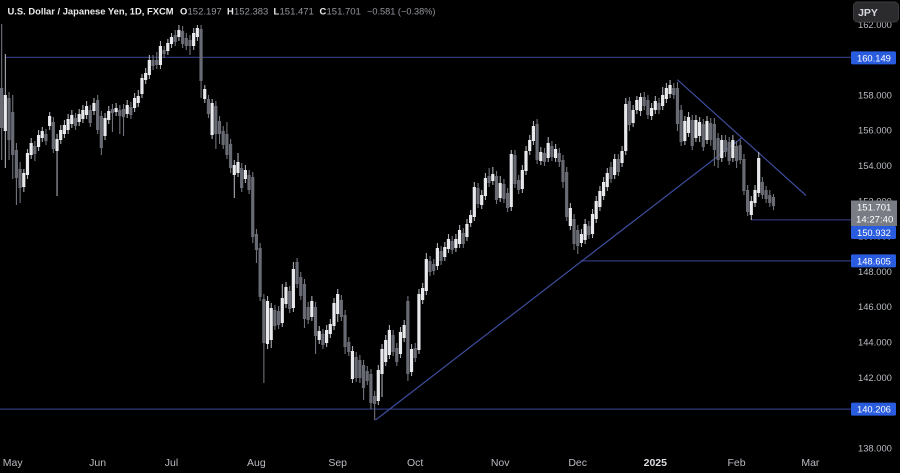 The width and height of the screenshot is (900, 473). What do you see at coordinates (874, 409) in the screenshot?
I see `svg-text: 140.206` at bounding box center [874, 409].